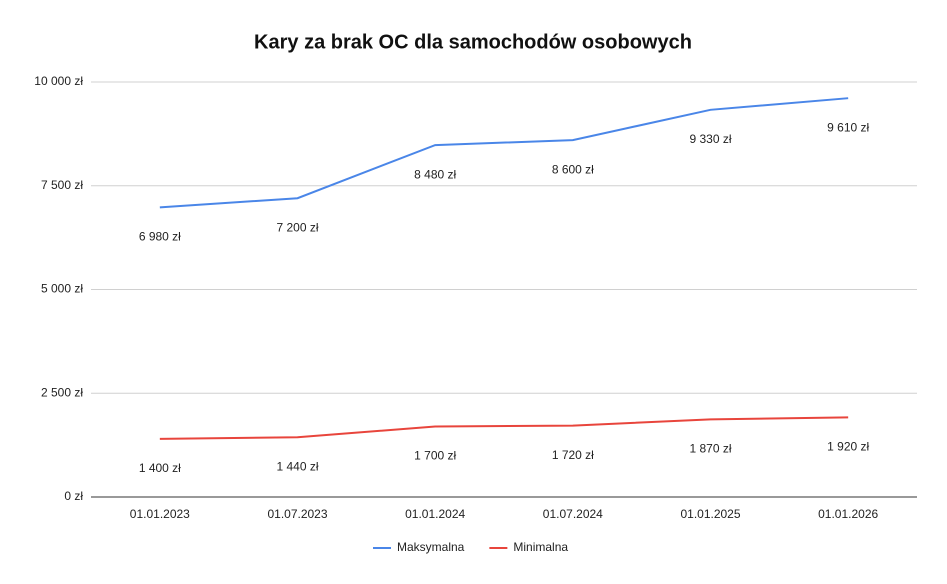 This screenshot has height=584, width=947. I want to click on data-label: 1 400 zł, so click(160, 468).